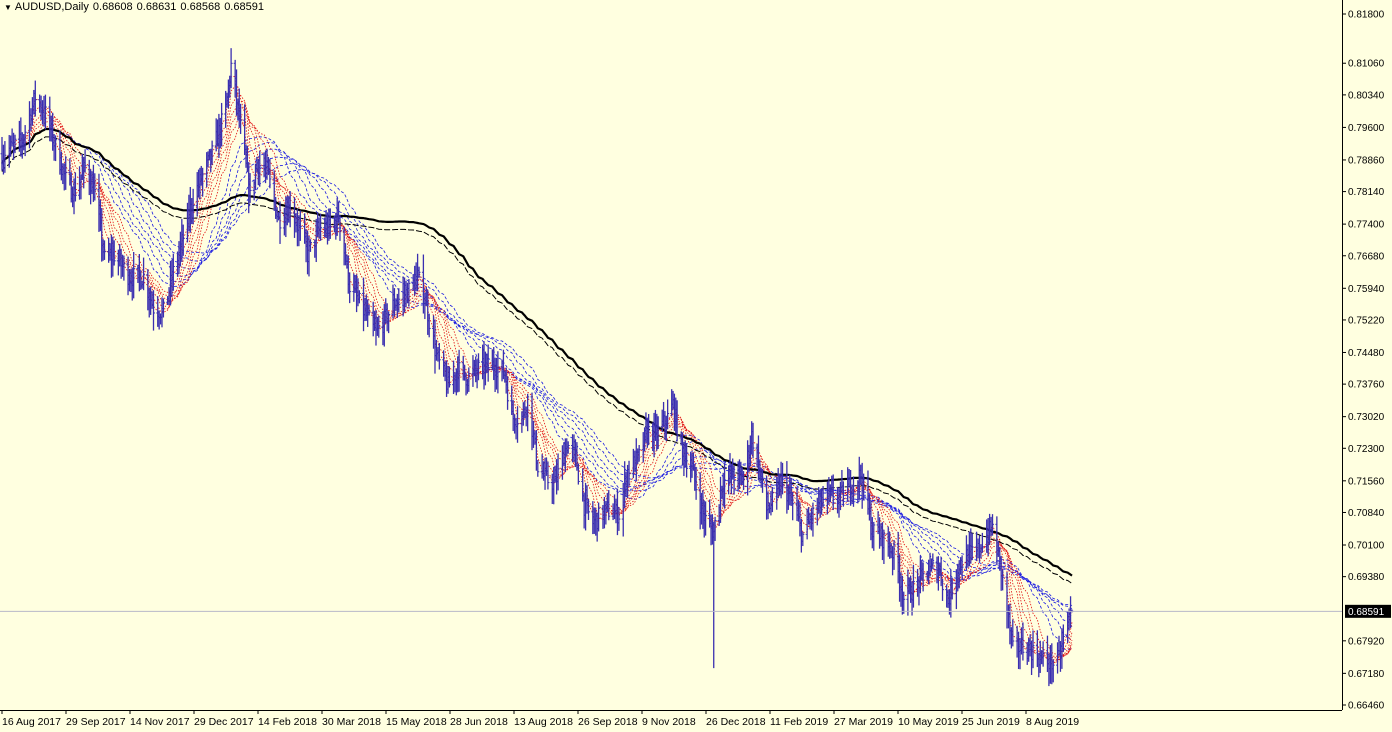 Image resolution: width=1392 pixels, height=732 pixels. What do you see at coordinates (224, 722) in the screenshot?
I see `x-tick-label: 29 Dec 2017` at bounding box center [224, 722].